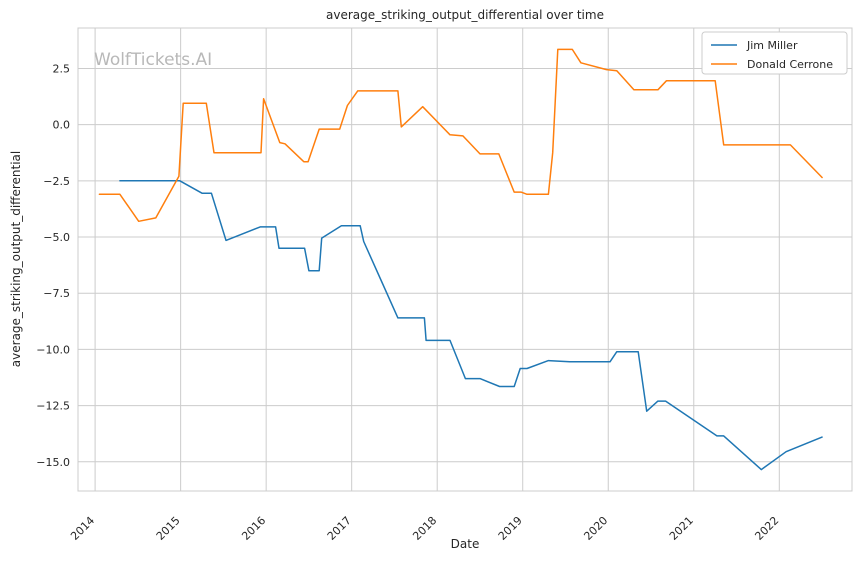 Image resolution: width=862 pixels, height=565 pixels. I want to click on legend-box, so click(774, 53).